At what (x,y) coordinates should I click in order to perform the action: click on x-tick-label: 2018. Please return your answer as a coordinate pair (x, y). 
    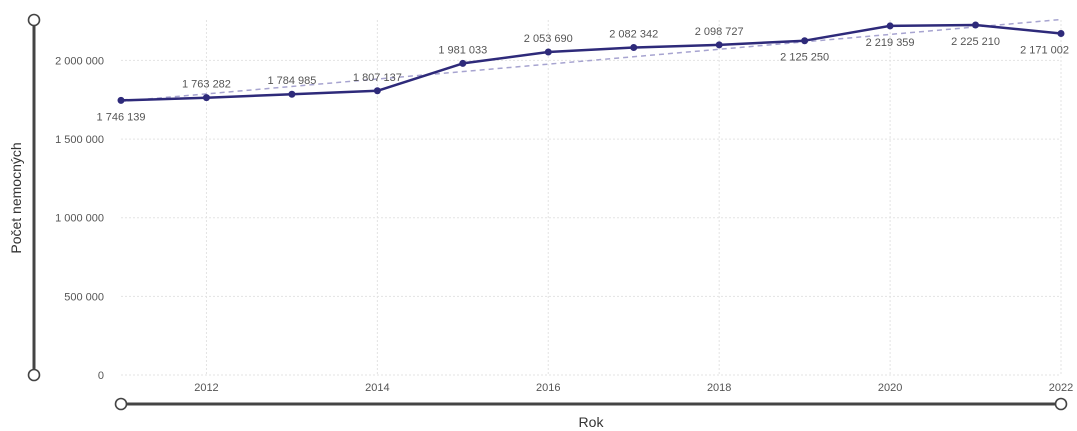
    Looking at the image, I should click on (719, 388).